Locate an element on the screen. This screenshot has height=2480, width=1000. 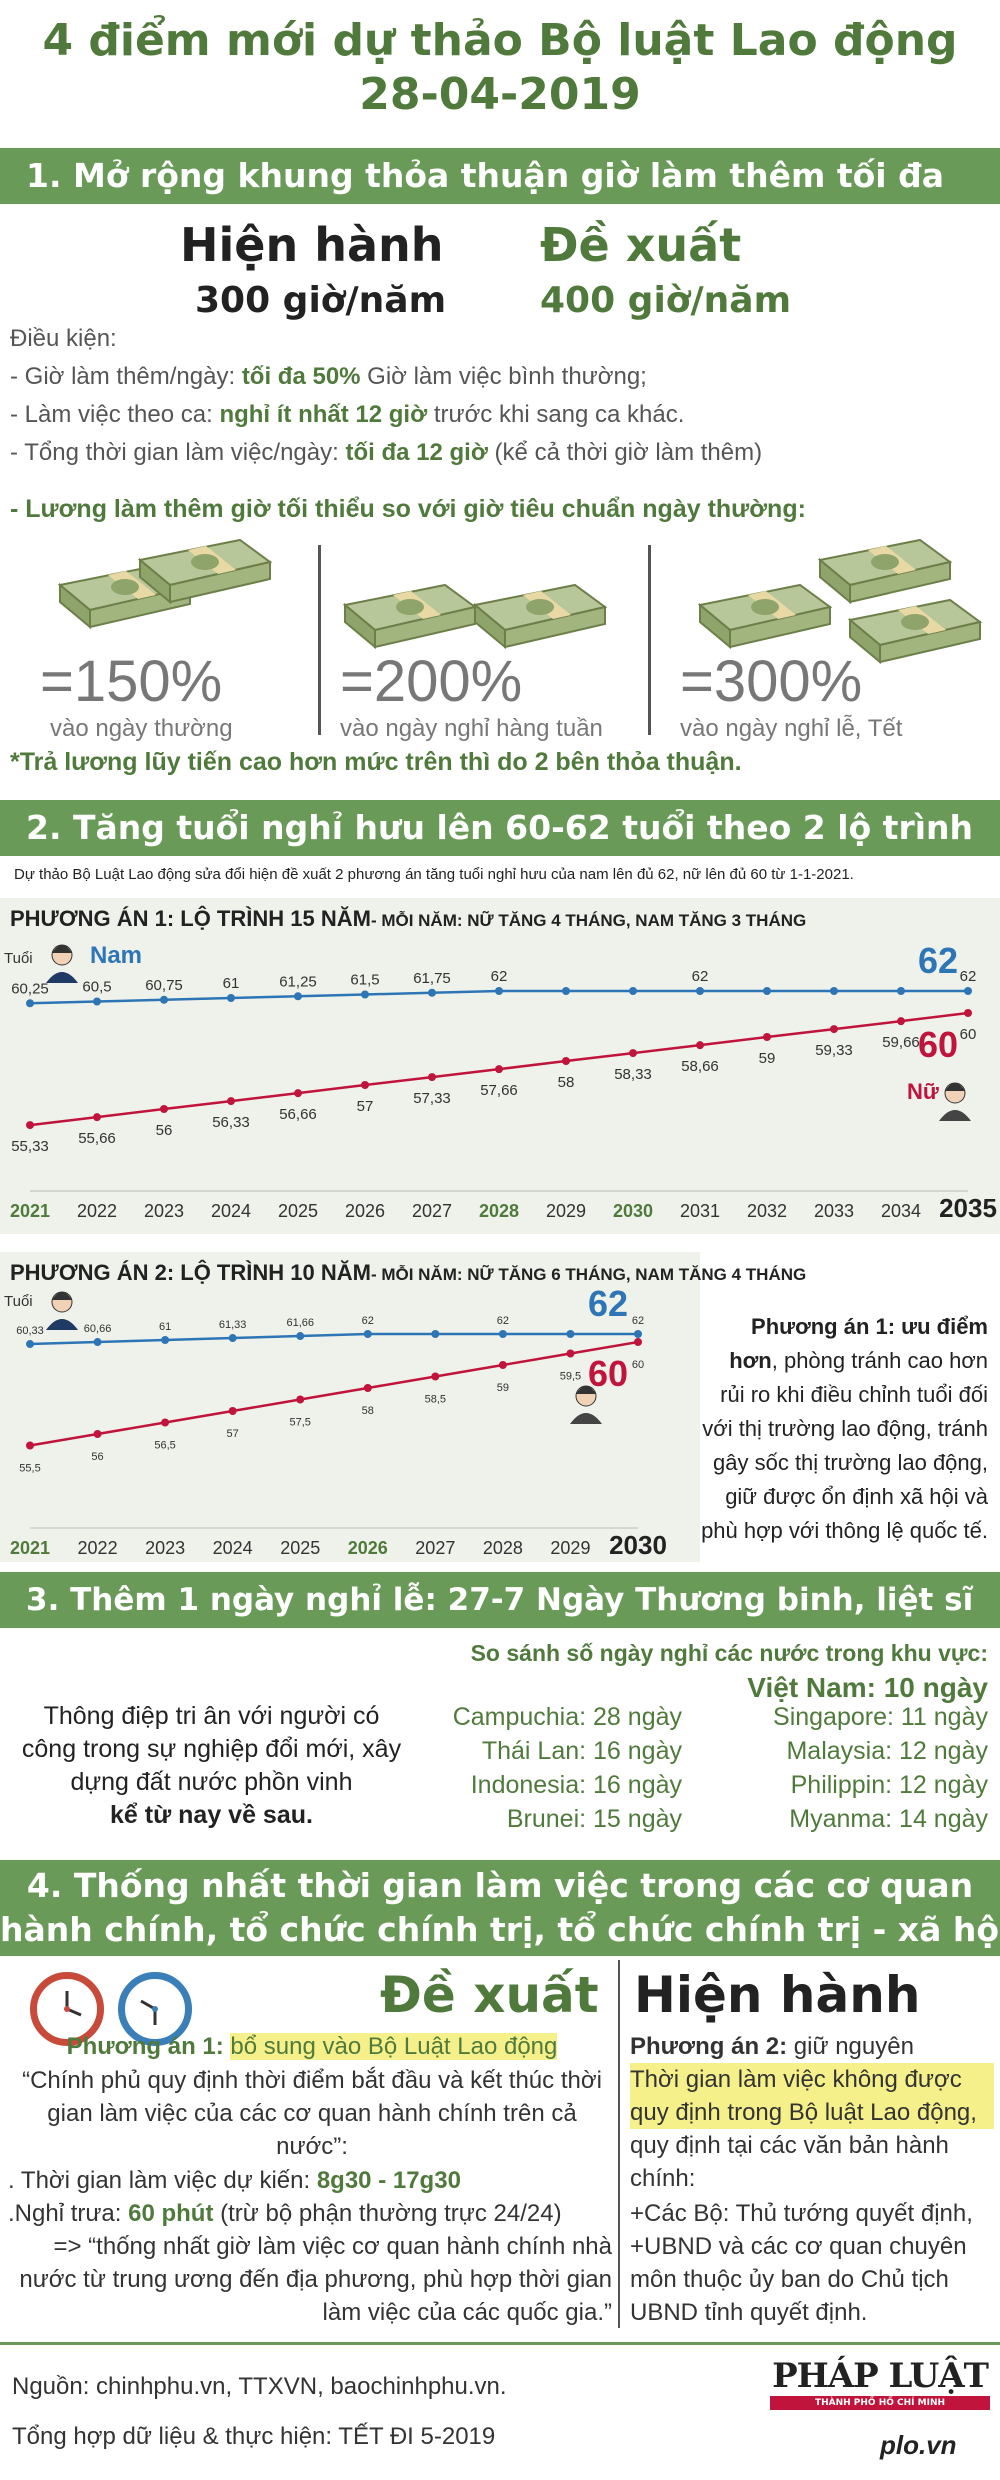
option-2-keep: giữ nguyên is located at coordinates (850, 2046).